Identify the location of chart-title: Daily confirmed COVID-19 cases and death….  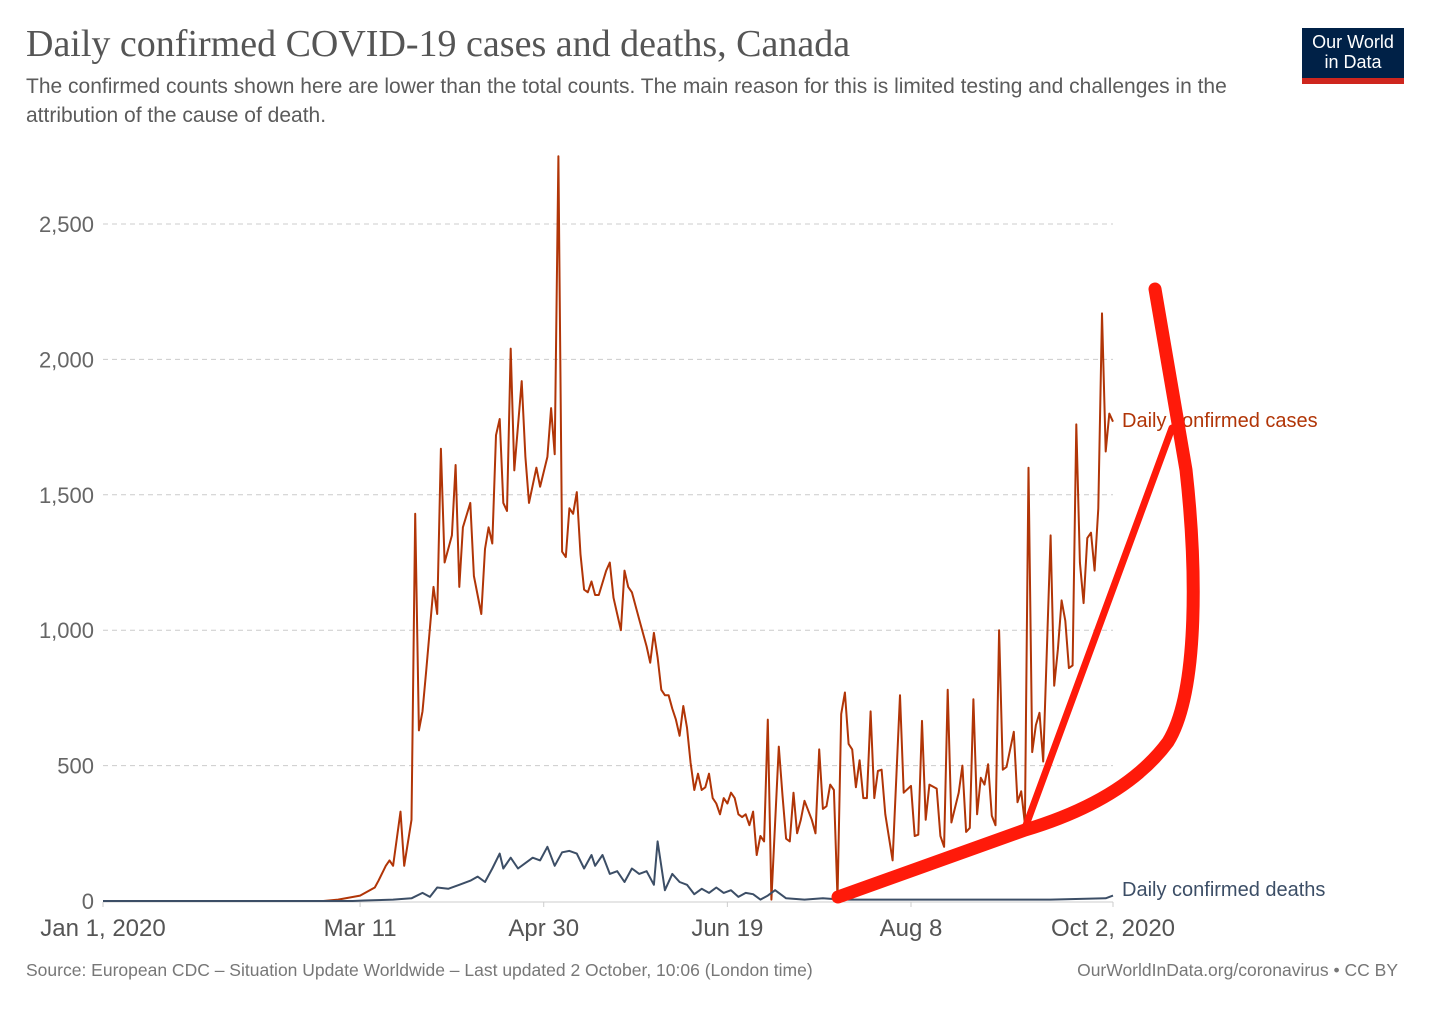
(438, 44).